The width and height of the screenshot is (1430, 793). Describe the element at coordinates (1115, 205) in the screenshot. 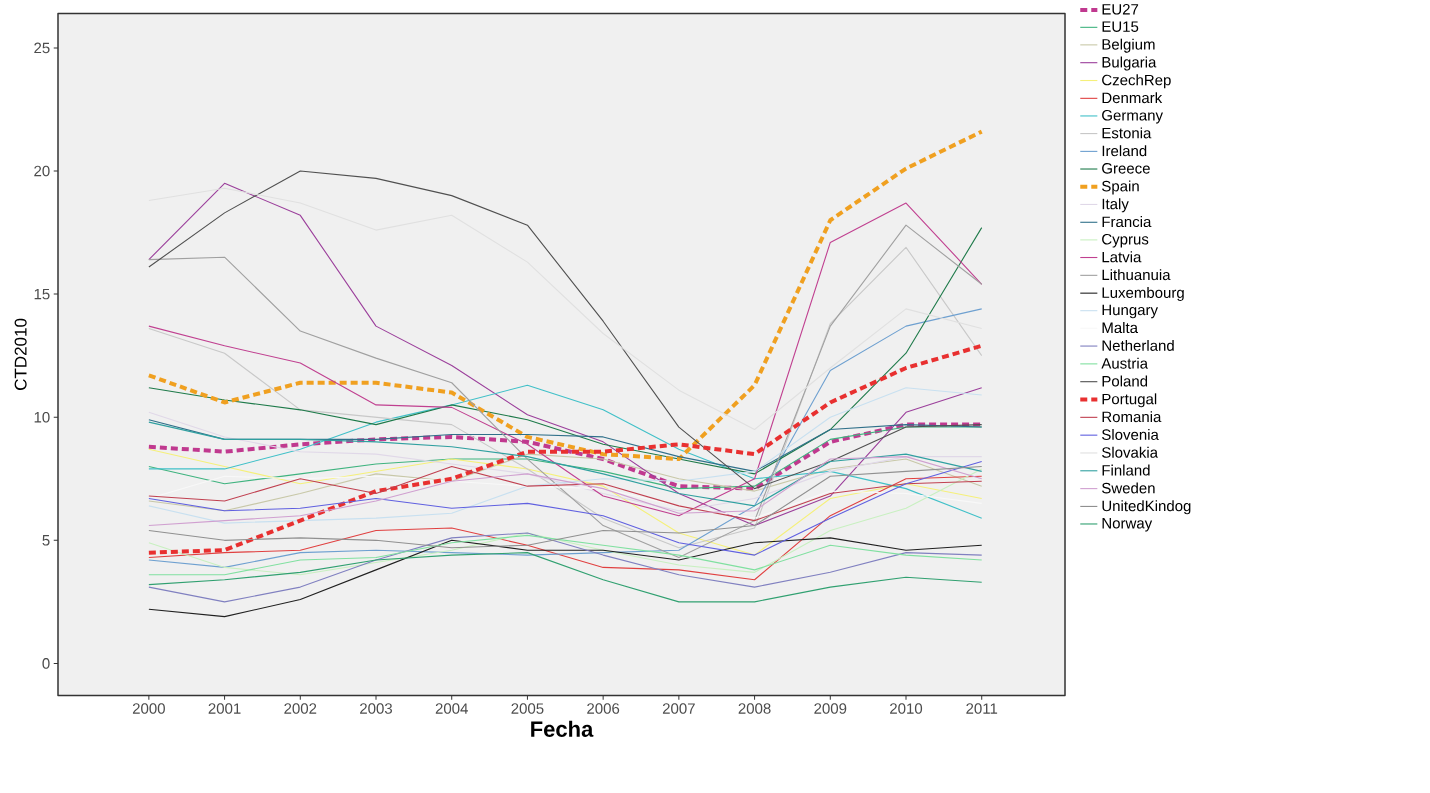

I see `legend-label: Italy` at that location.